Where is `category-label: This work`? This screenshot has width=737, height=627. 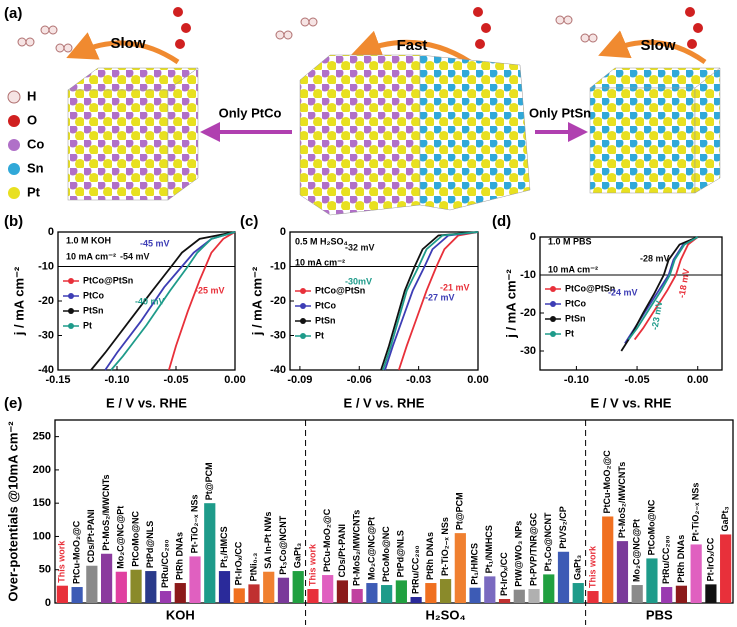
category-label: This work is located at coordinates (62, 561).